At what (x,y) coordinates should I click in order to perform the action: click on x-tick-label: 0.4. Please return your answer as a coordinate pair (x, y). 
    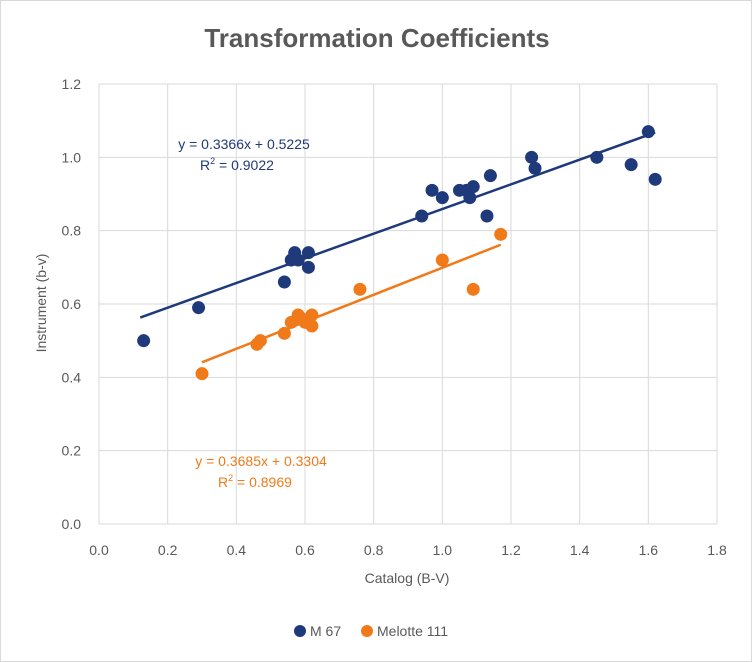
    Looking at the image, I should click on (237, 550).